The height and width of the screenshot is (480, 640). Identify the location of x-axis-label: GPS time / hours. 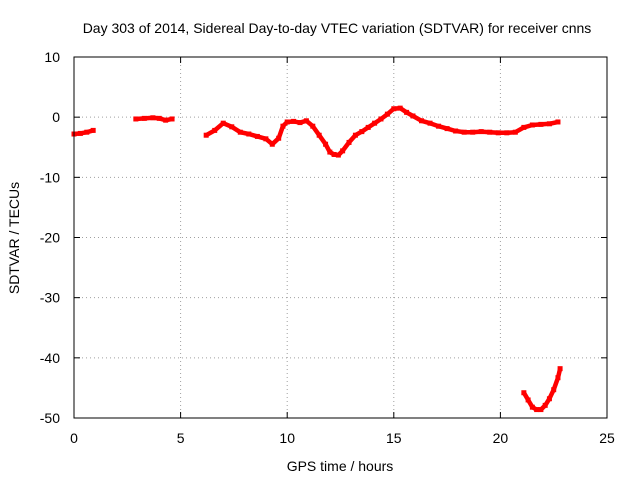
(340, 466).